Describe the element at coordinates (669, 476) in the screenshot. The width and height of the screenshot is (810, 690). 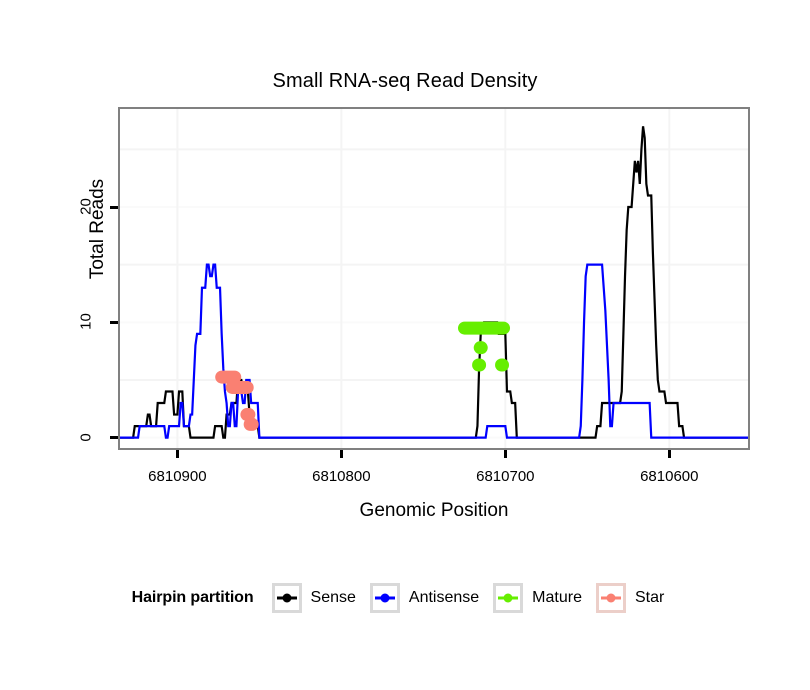
I see `x-tick-label: 6810600` at that location.